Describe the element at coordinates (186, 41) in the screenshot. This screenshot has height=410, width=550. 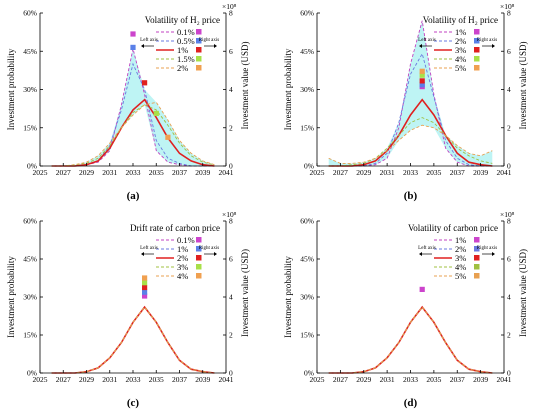
I see `legend-label-1: 0.5%` at that location.